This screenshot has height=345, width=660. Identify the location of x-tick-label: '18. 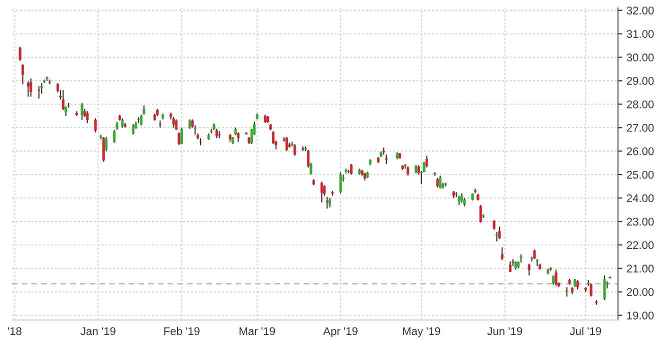
(15, 331).